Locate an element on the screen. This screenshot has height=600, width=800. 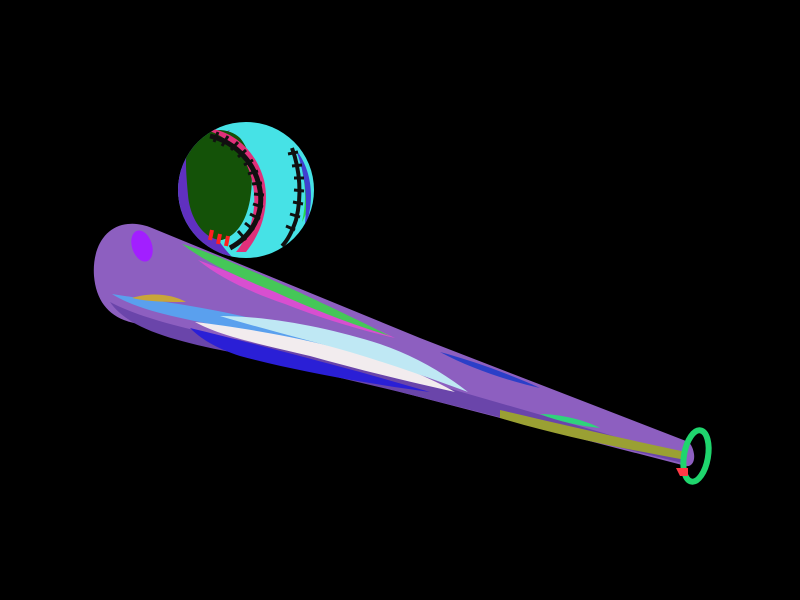
ball-stitch-left is located at coordinates (236, 192).